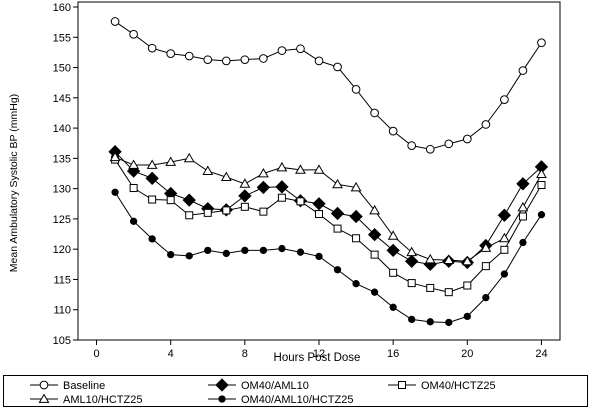 This screenshot has height=414, width=595. Describe the element at coordinates (62, 220) in the screenshot. I see `y-tick-label: 125` at that location.